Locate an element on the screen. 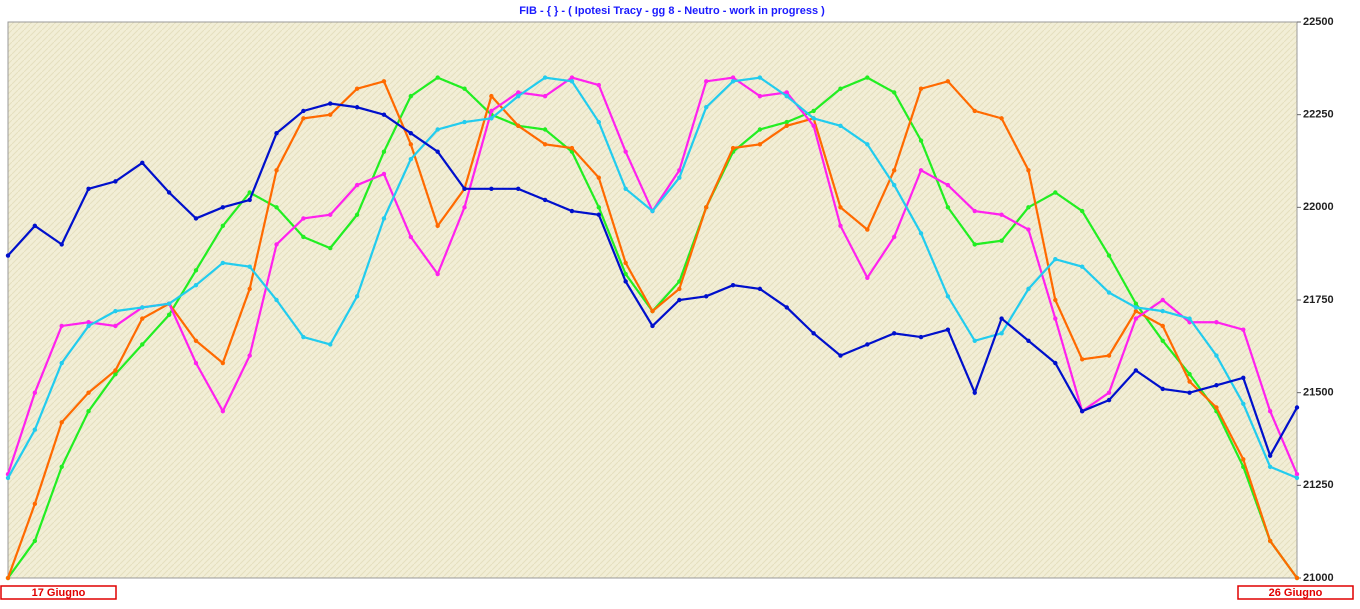  y-tick-label: 22000 is located at coordinates (1318, 207).